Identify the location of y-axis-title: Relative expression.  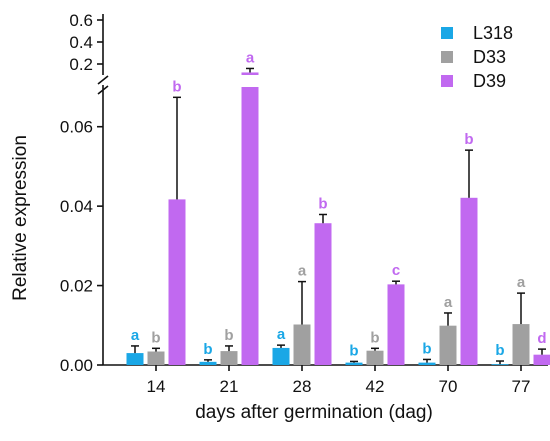
(20, 218).